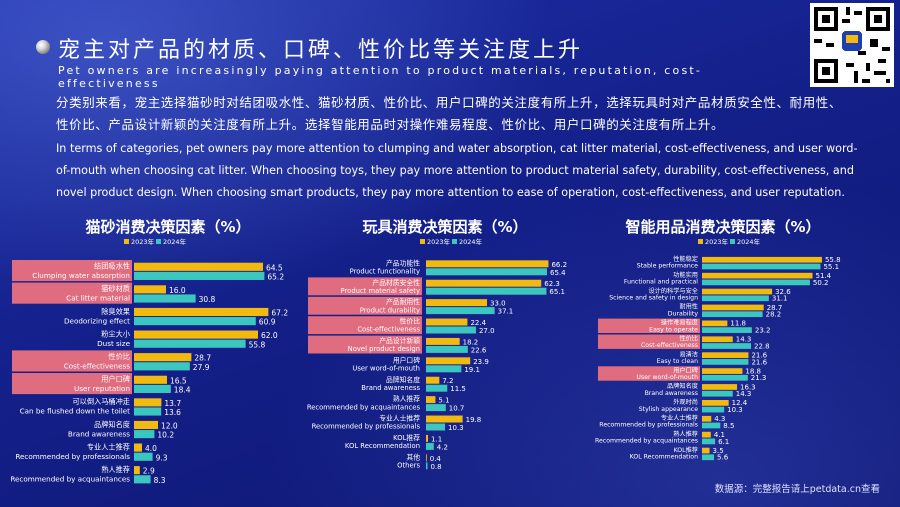  Describe the element at coordinates (165, 435) in the screenshot. I see `value-label-2024: 10.2` at that location.